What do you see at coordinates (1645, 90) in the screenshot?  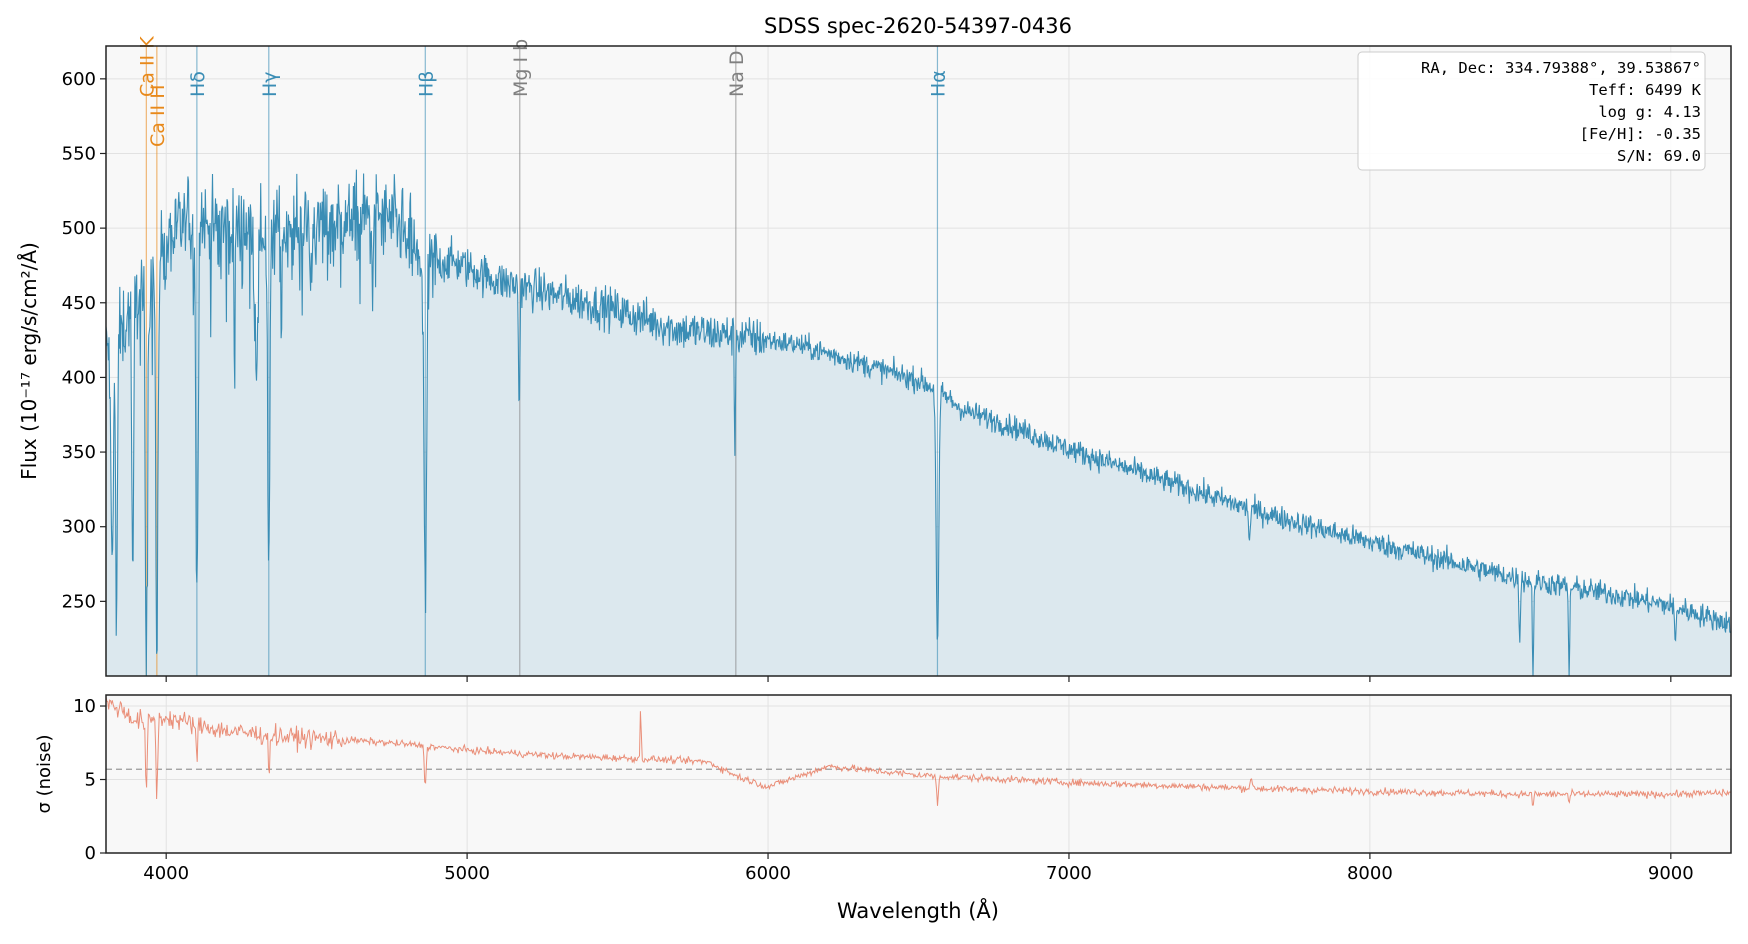 I see `info-teff: Teff: 6499 K` at bounding box center [1645, 90].